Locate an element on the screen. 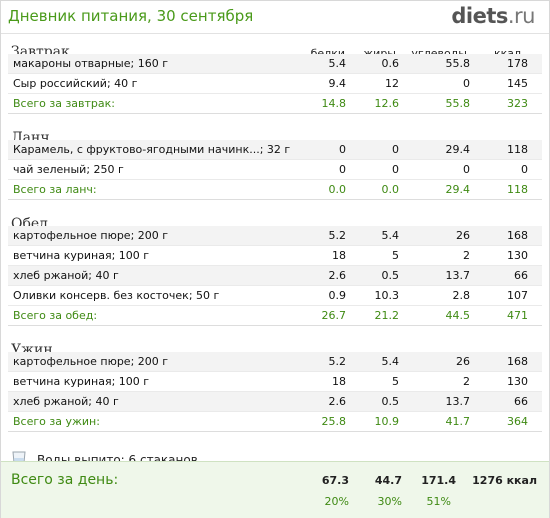 Image resolution: width=550 pixels, height=518 pixels. meal-total-row: Всего за обед: 26.7 21.2 44.5 471 is located at coordinates (275, 316).